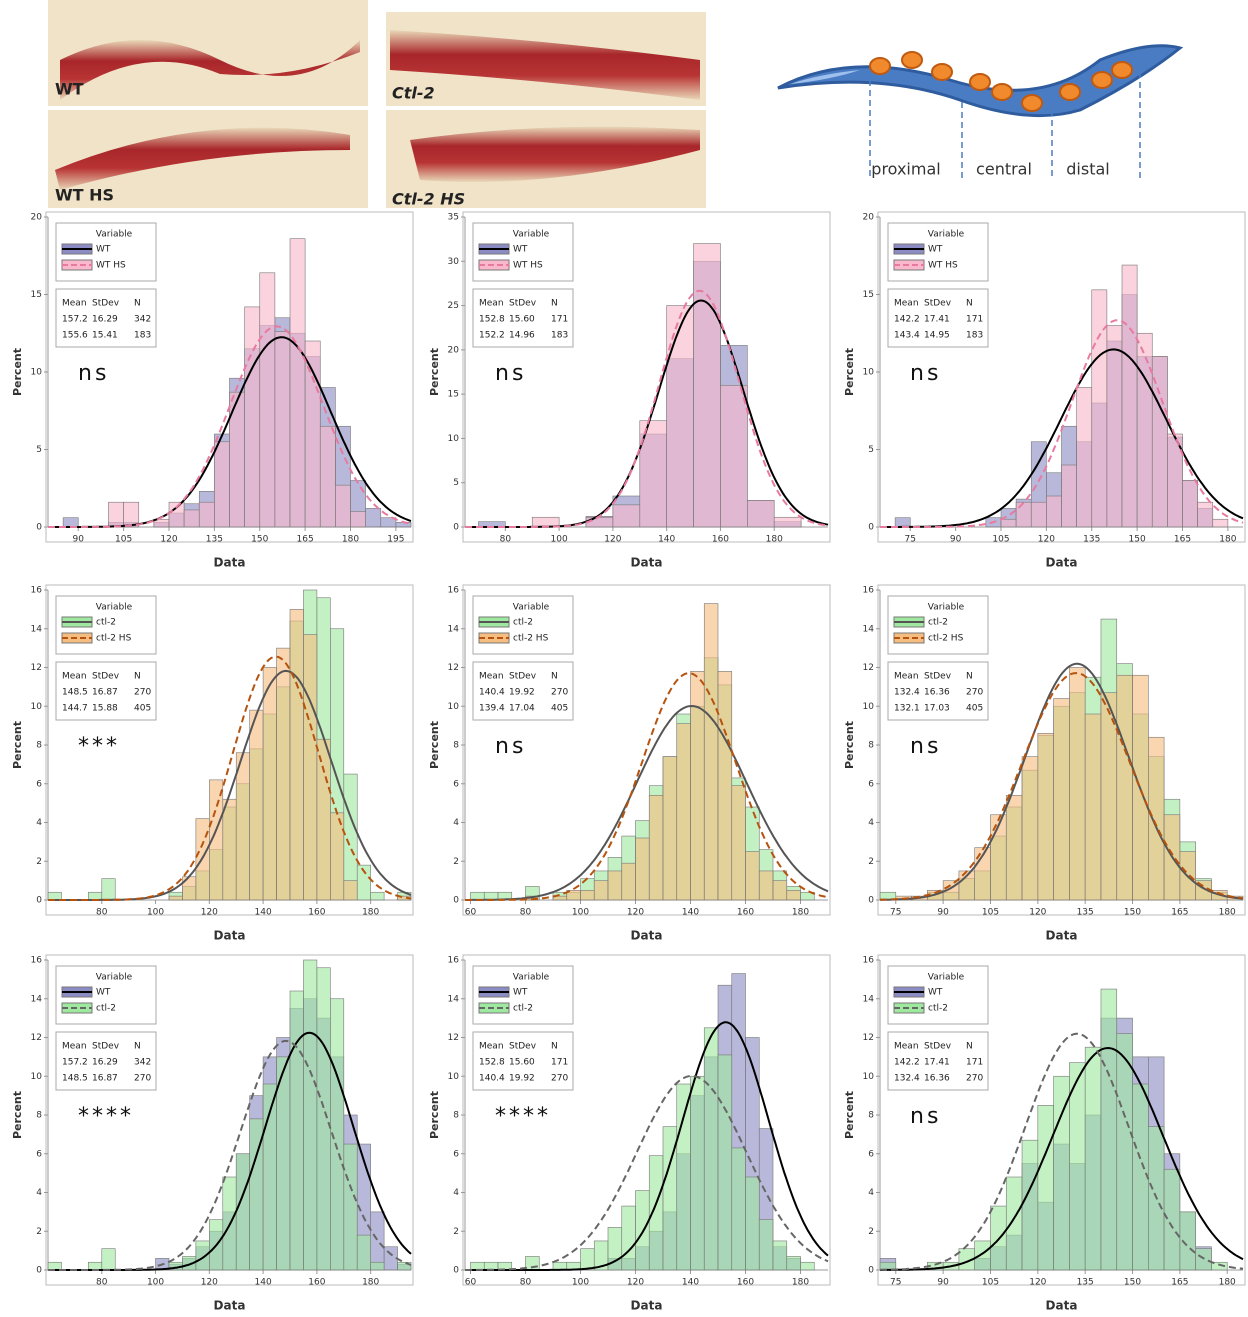  I want to click on legend-label: ctl-2 HS, so click(531, 639).